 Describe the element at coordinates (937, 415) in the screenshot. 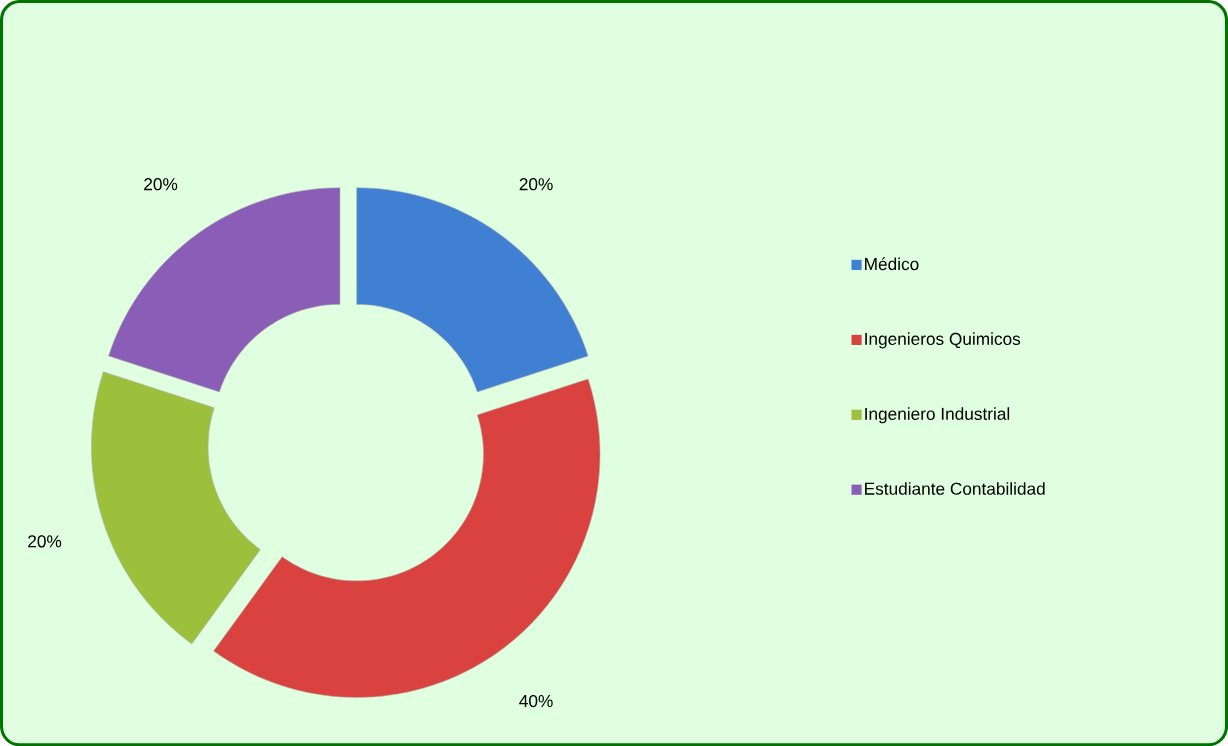

I see `legend-label: Ingeniero Industrial` at that location.